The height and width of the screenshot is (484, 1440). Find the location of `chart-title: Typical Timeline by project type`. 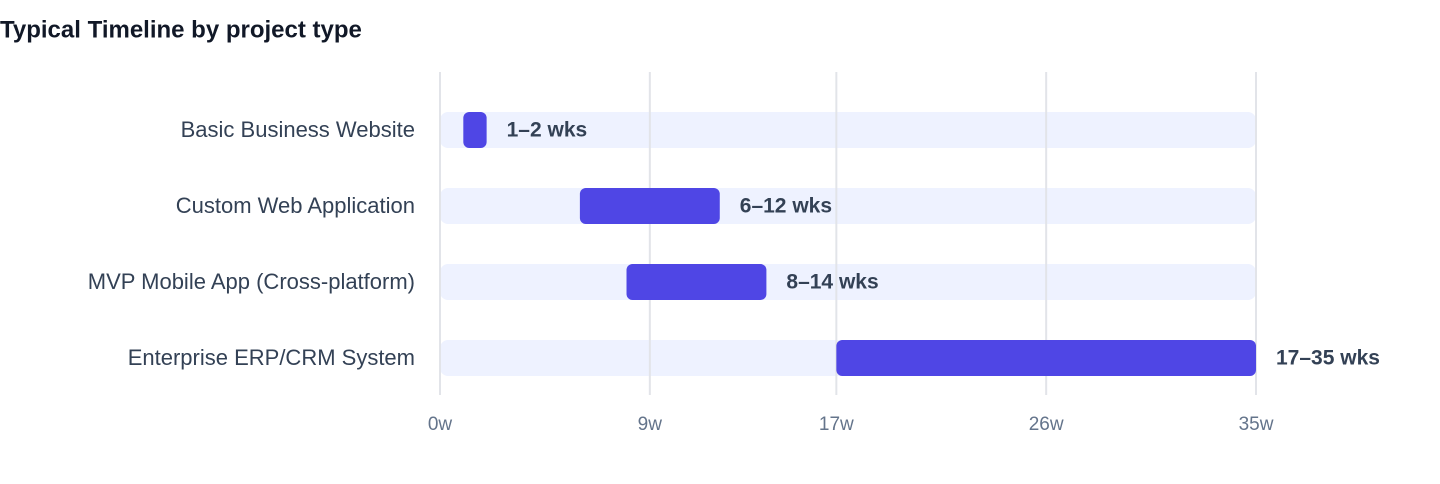

chart-title: Typical Timeline by project type is located at coordinates (181, 29).